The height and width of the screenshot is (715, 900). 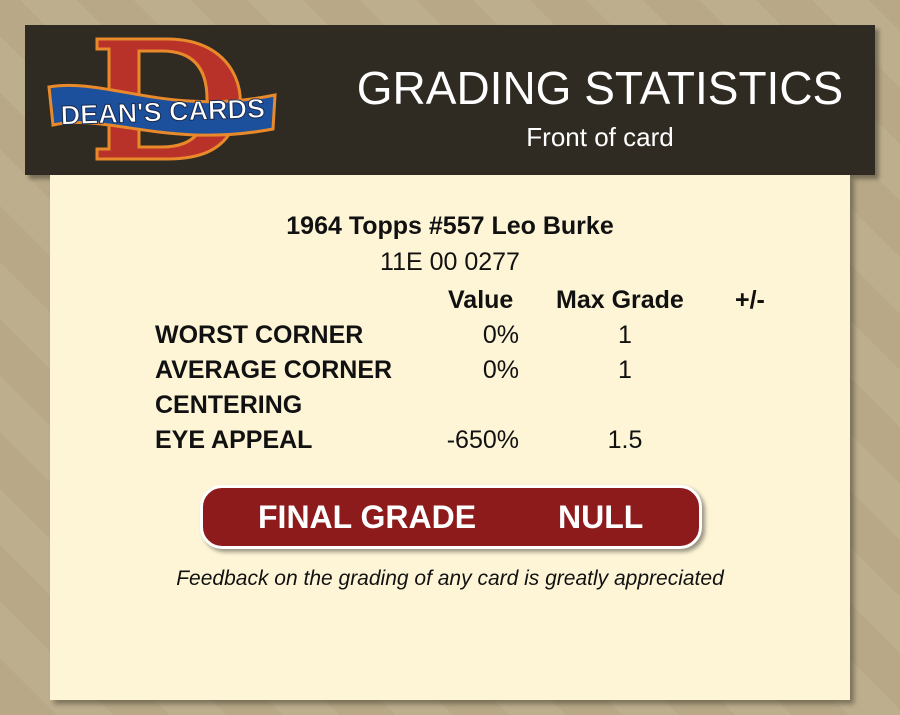 I want to click on column-header-max-grade: Max Grade, so click(x=620, y=300).